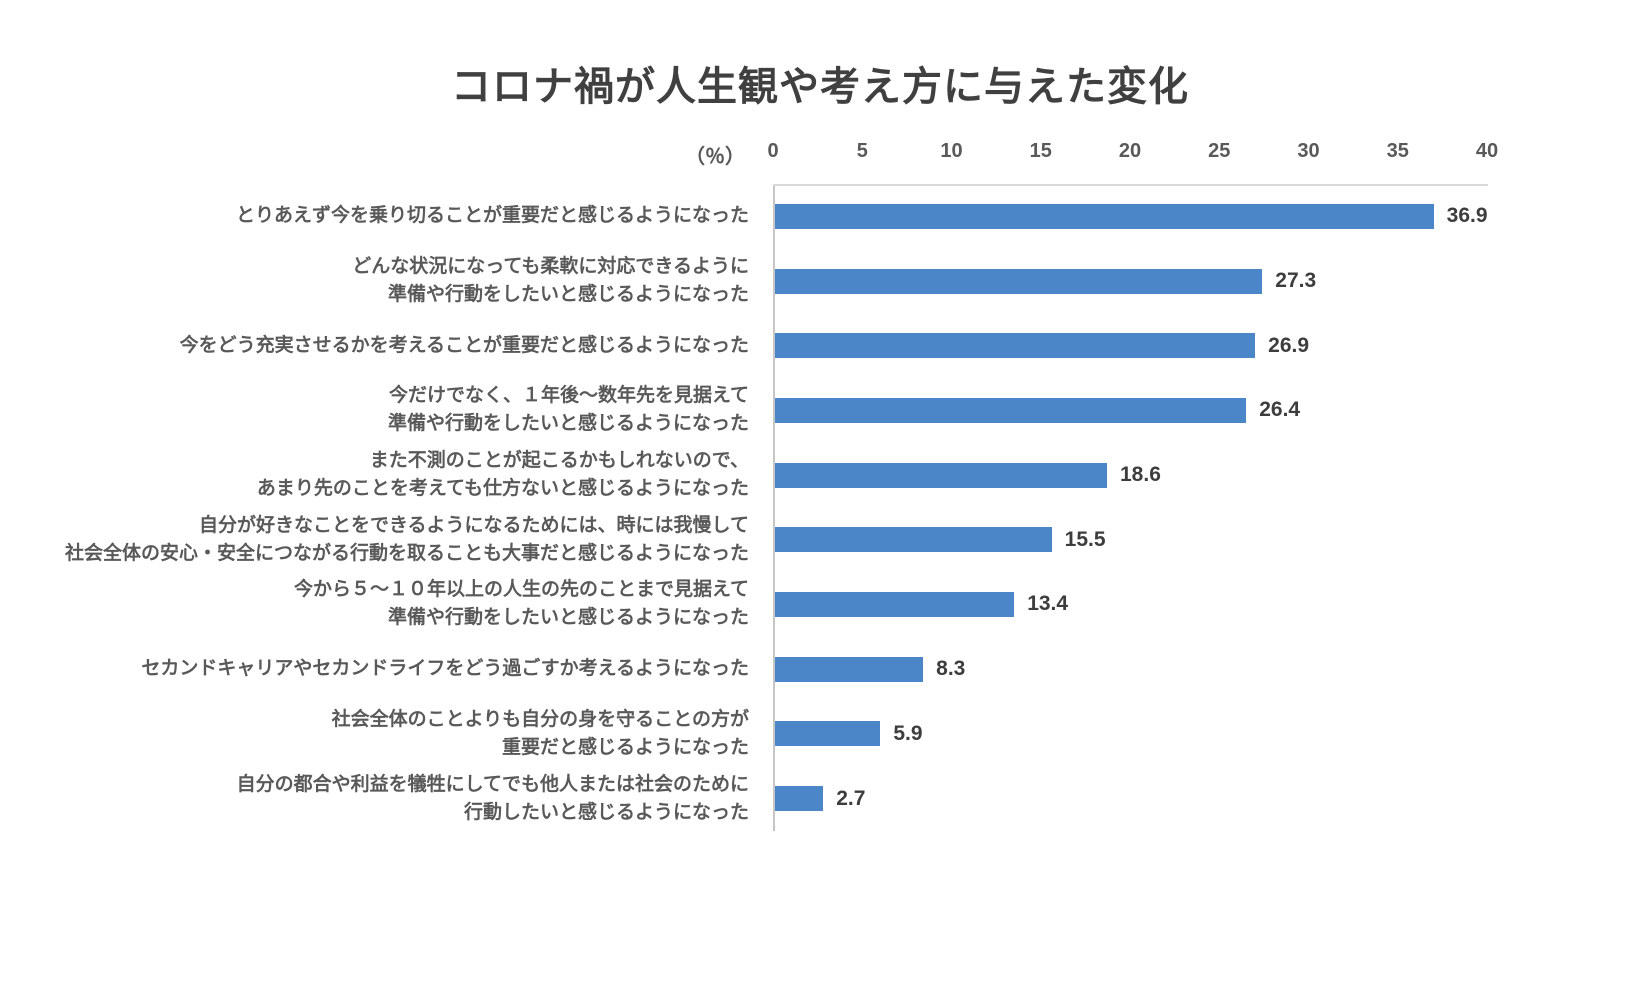 The width and height of the screenshot is (1640, 984). I want to click on category-label-line: 社会全体の安心・安全につながる行動を取ることも大事だと感じるようになった, so click(406, 553).